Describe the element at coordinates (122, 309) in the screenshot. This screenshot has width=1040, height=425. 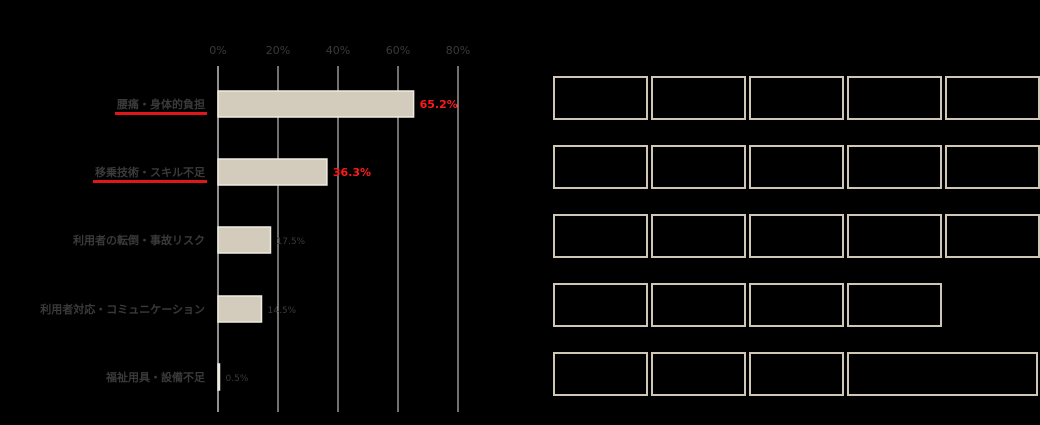
I see `category-label: 利用者対応・コミュニケーション` at that location.